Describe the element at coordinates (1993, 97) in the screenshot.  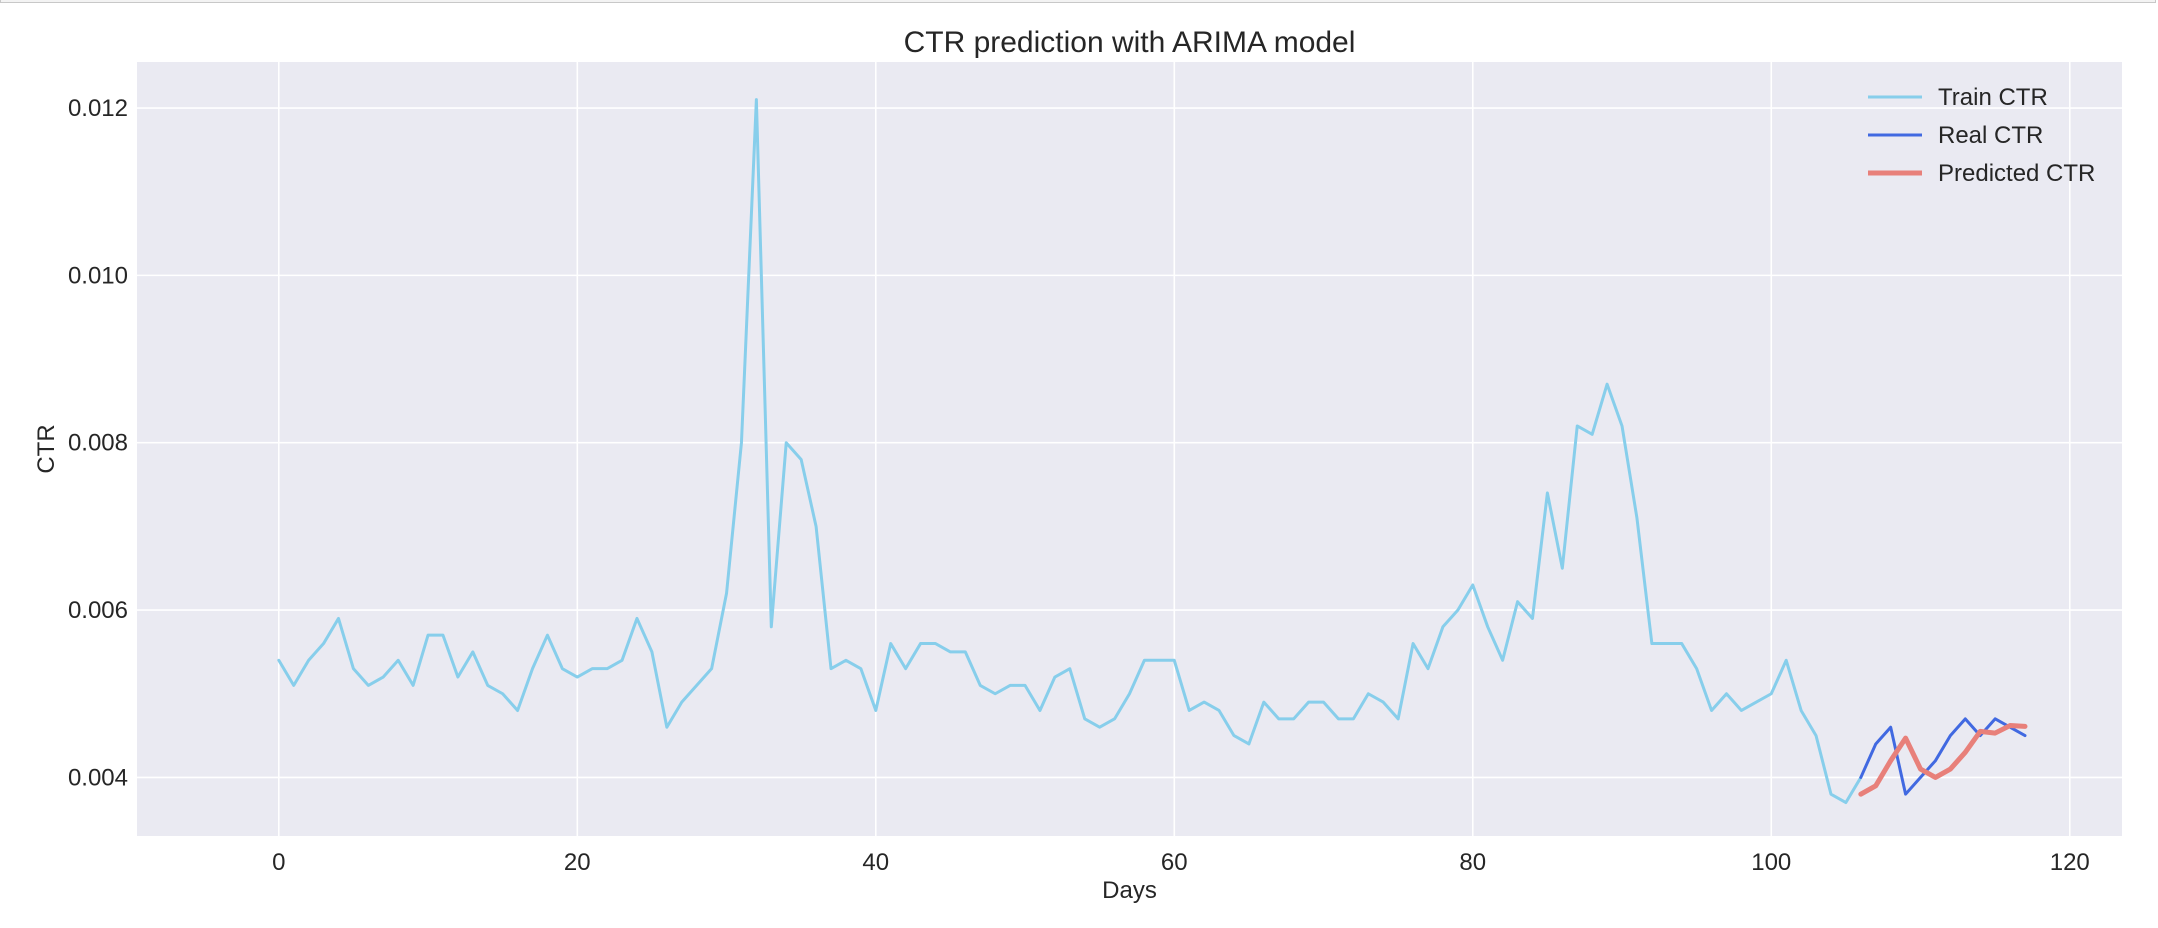
I see `legend-label: Train CTR` at that location.